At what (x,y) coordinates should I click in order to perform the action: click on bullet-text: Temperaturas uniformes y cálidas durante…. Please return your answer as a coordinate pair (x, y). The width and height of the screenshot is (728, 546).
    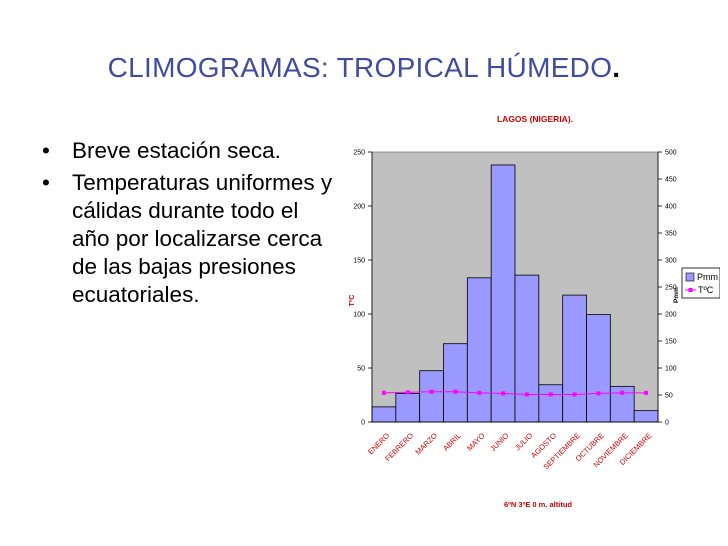
    Looking at the image, I should click on (202, 238).